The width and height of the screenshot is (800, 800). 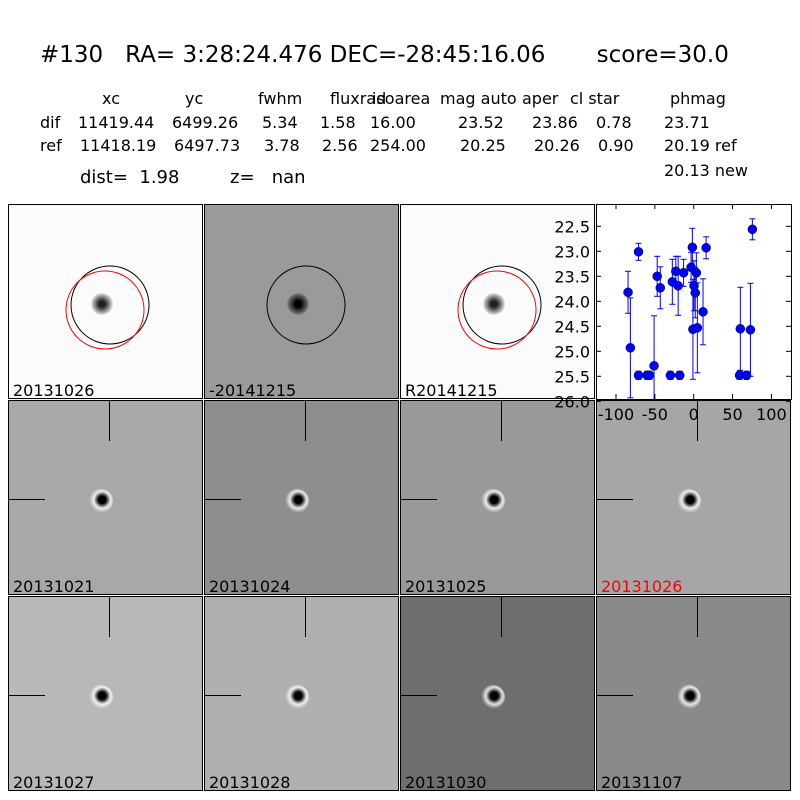 What do you see at coordinates (481, 122) in the screenshot?
I see `dif-cell: 23.52` at bounding box center [481, 122].